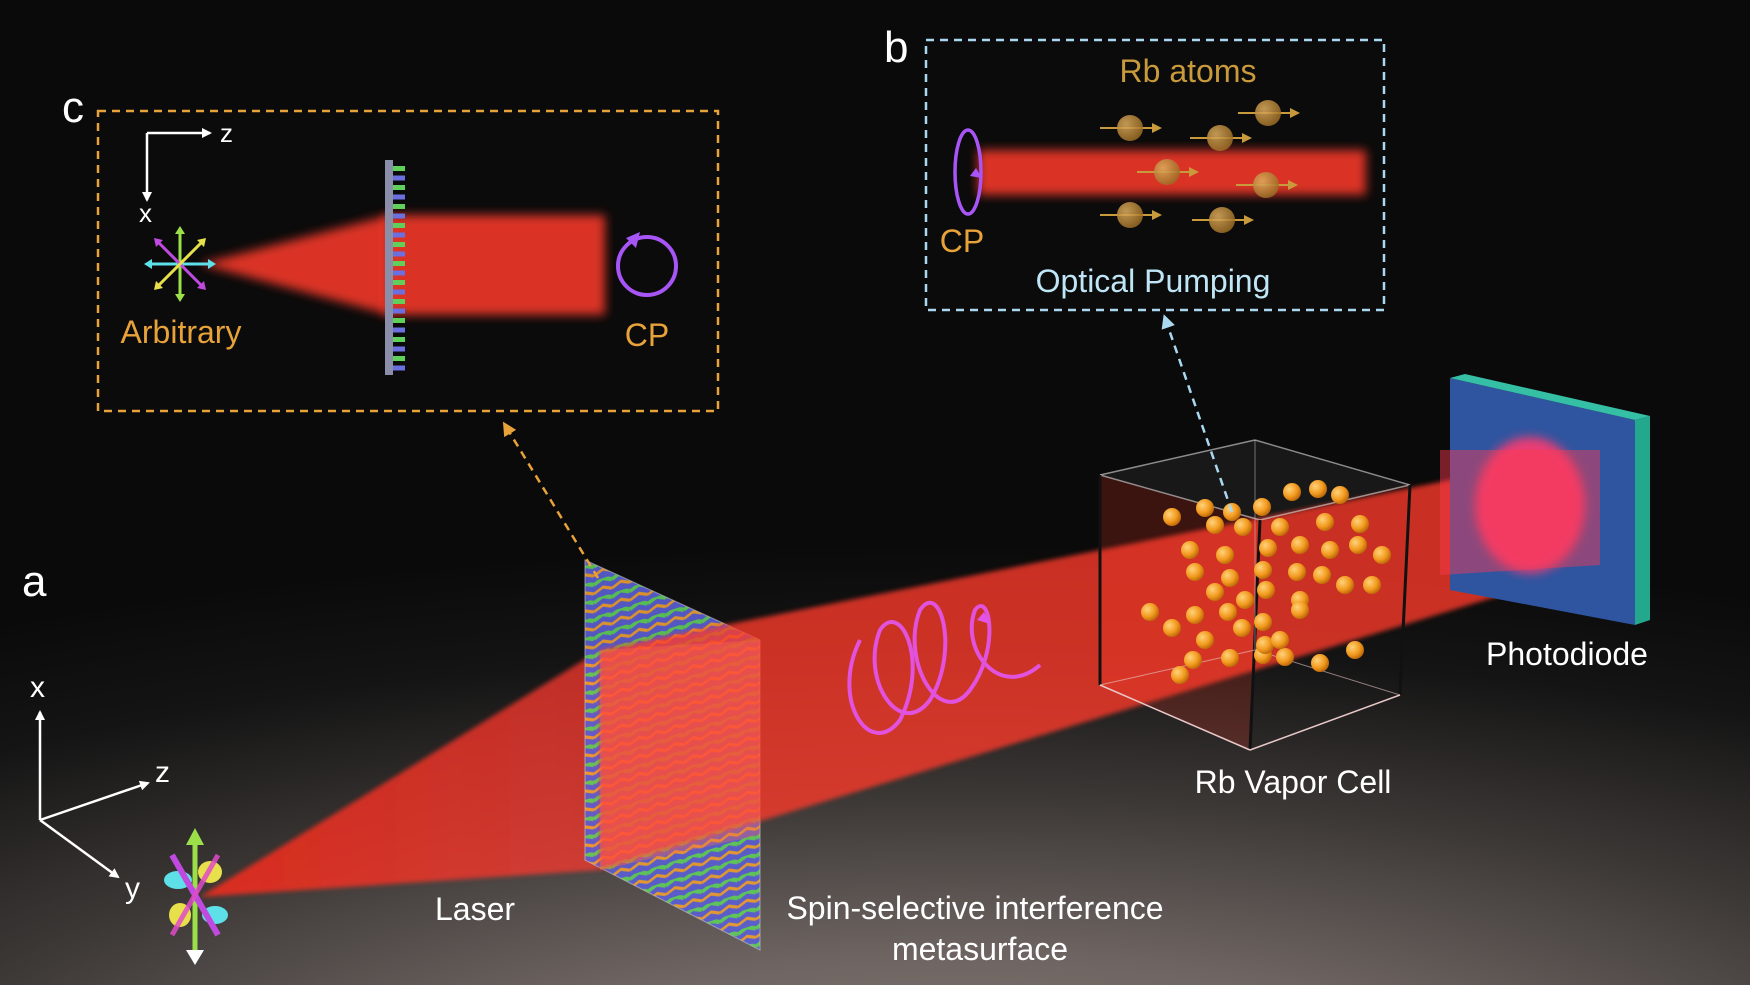 The width and height of the screenshot is (1750, 985). I want to click on panel-label-c: c, so click(73, 107).